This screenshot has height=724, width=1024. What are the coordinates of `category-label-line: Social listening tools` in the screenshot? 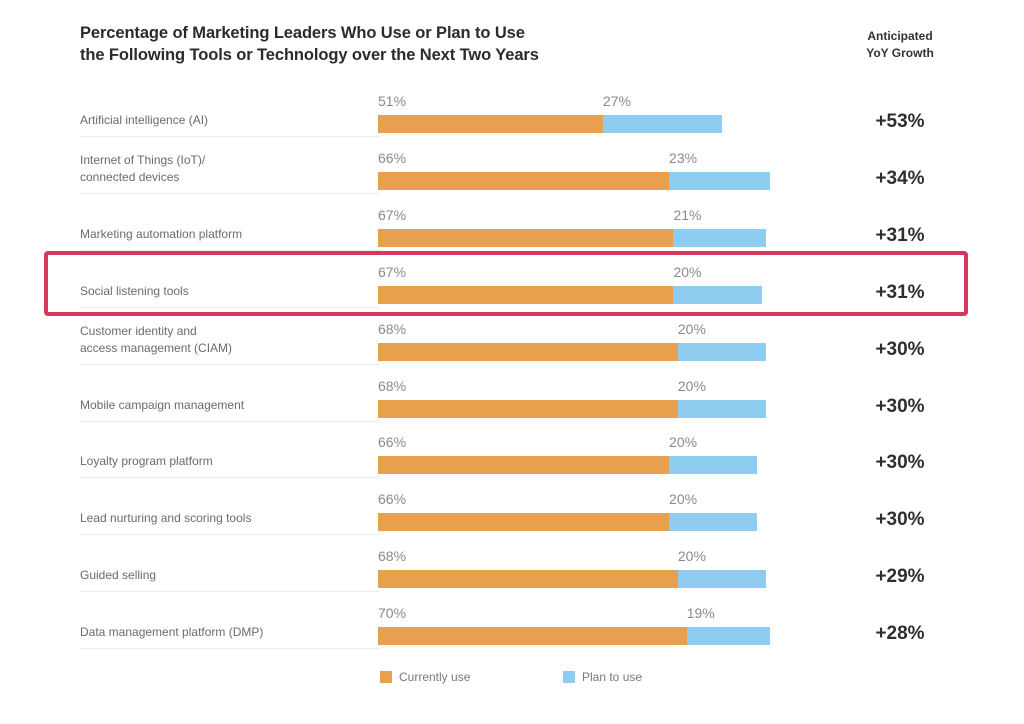 It's located at (134, 291).